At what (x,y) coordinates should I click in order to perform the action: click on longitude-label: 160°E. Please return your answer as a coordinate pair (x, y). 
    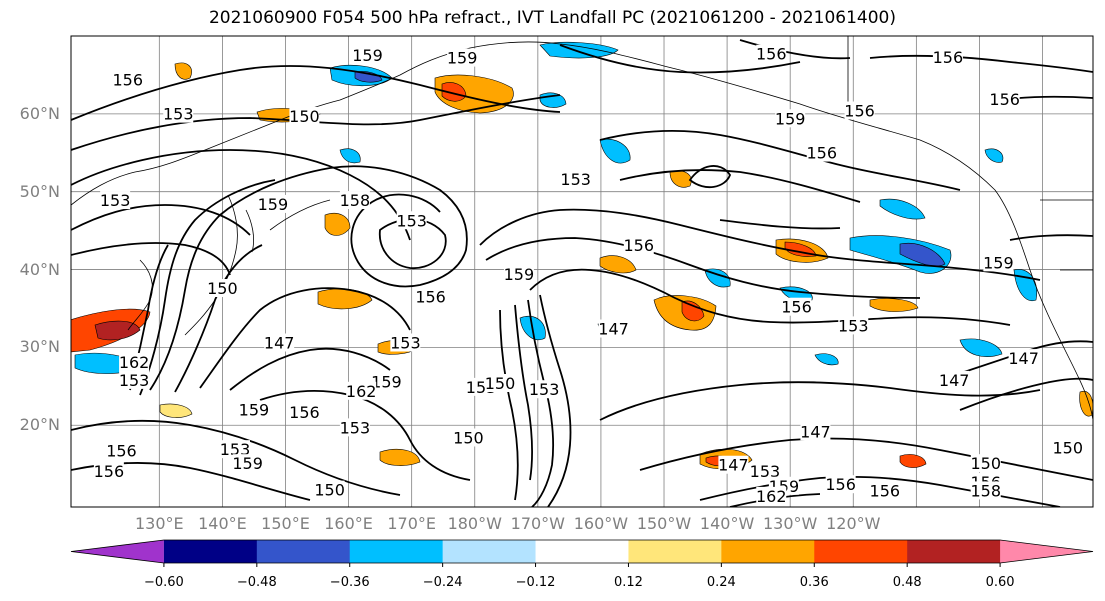
    Looking at the image, I should click on (348, 523).